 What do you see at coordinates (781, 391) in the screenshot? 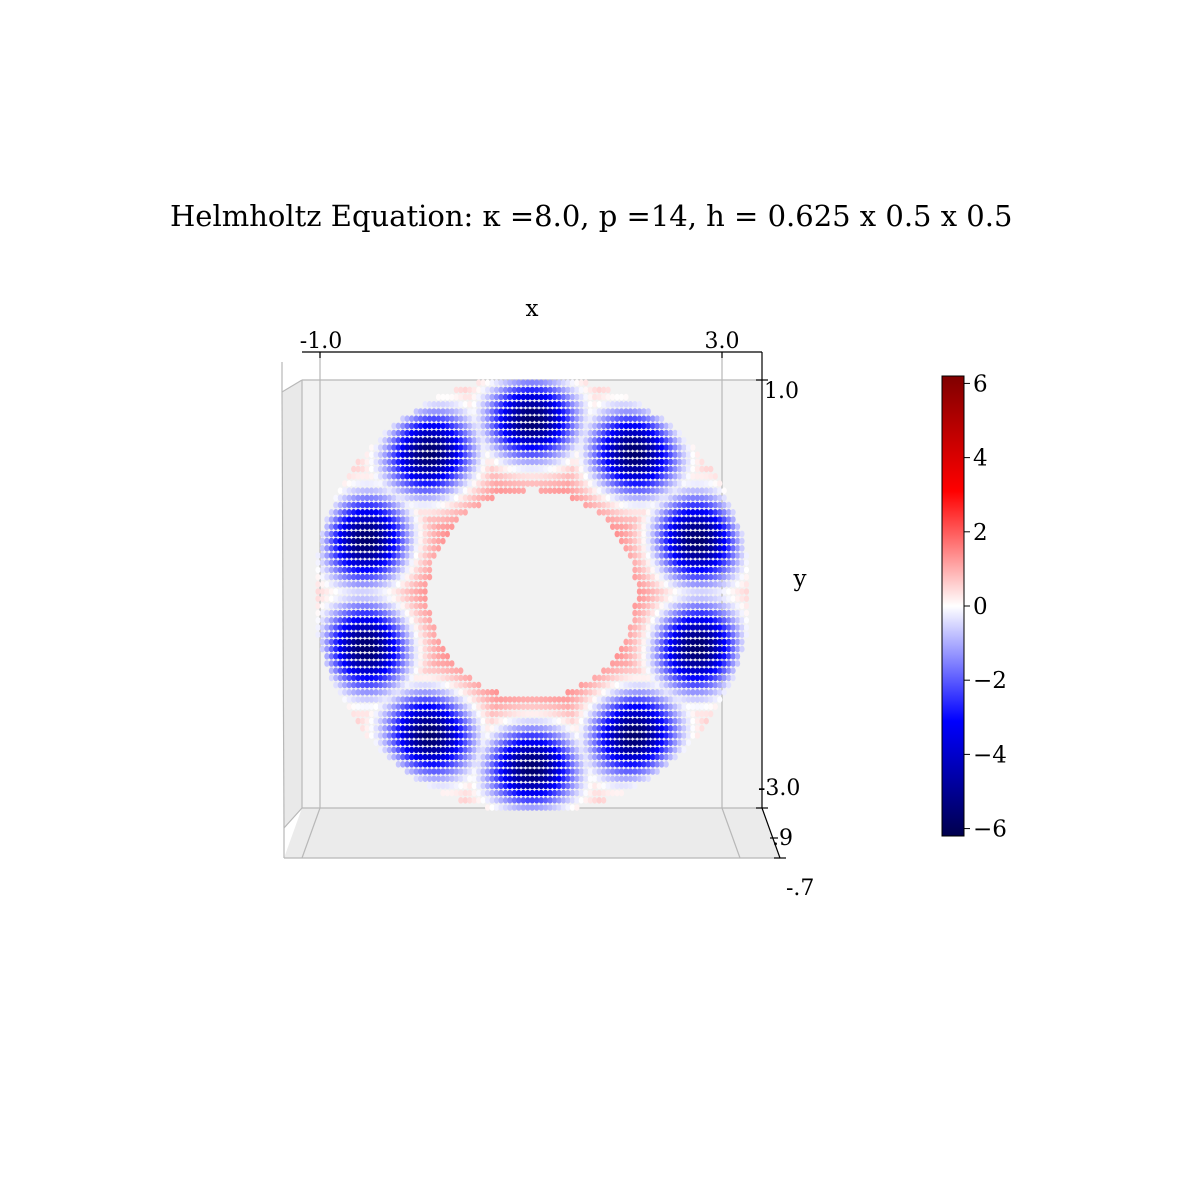
I see `y-tick-label: 1.0` at bounding box center [781, 391].